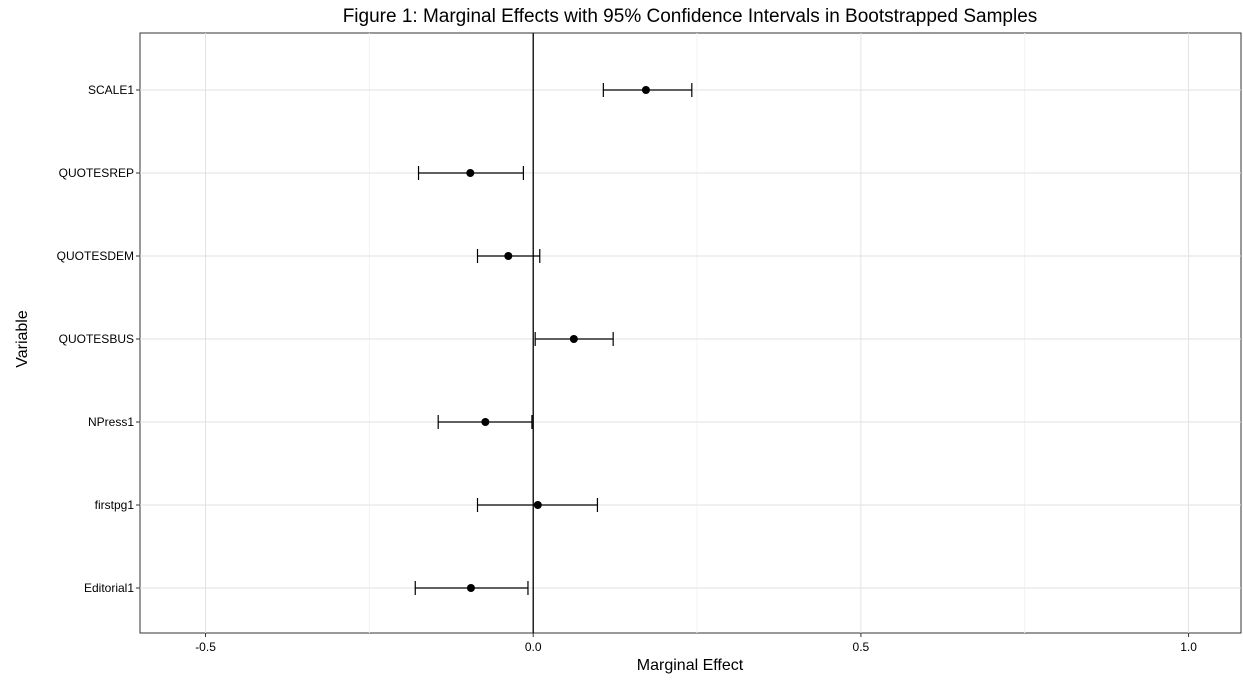 This screenshot has height=682, width=1243. I want to click on y-tick-label: QUOTESREP, so click(96, 173).